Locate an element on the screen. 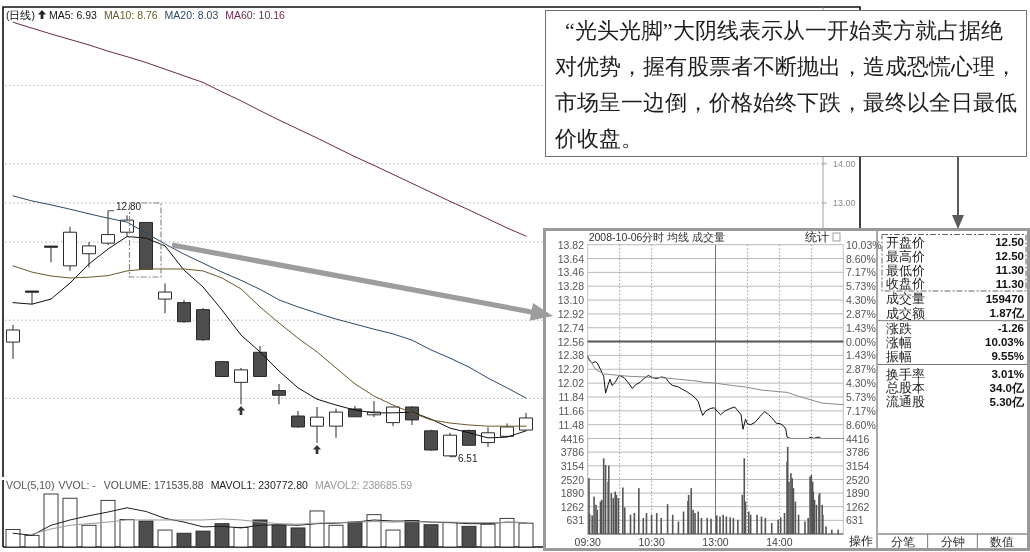  ytick: 12.92 is located at coordinates (570, 313).